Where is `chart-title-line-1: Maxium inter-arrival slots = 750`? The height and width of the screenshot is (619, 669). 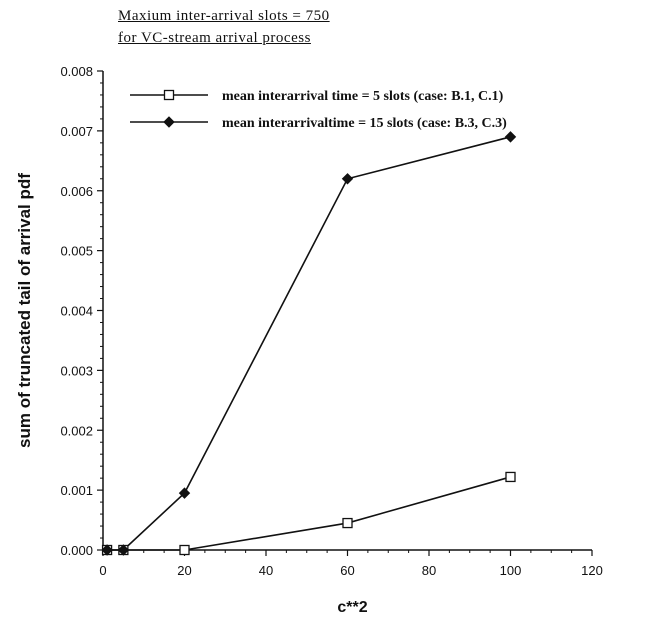
chart-title-line-1: Maxium inter-arrival slots = 750 is located at coordinates (224, 16).